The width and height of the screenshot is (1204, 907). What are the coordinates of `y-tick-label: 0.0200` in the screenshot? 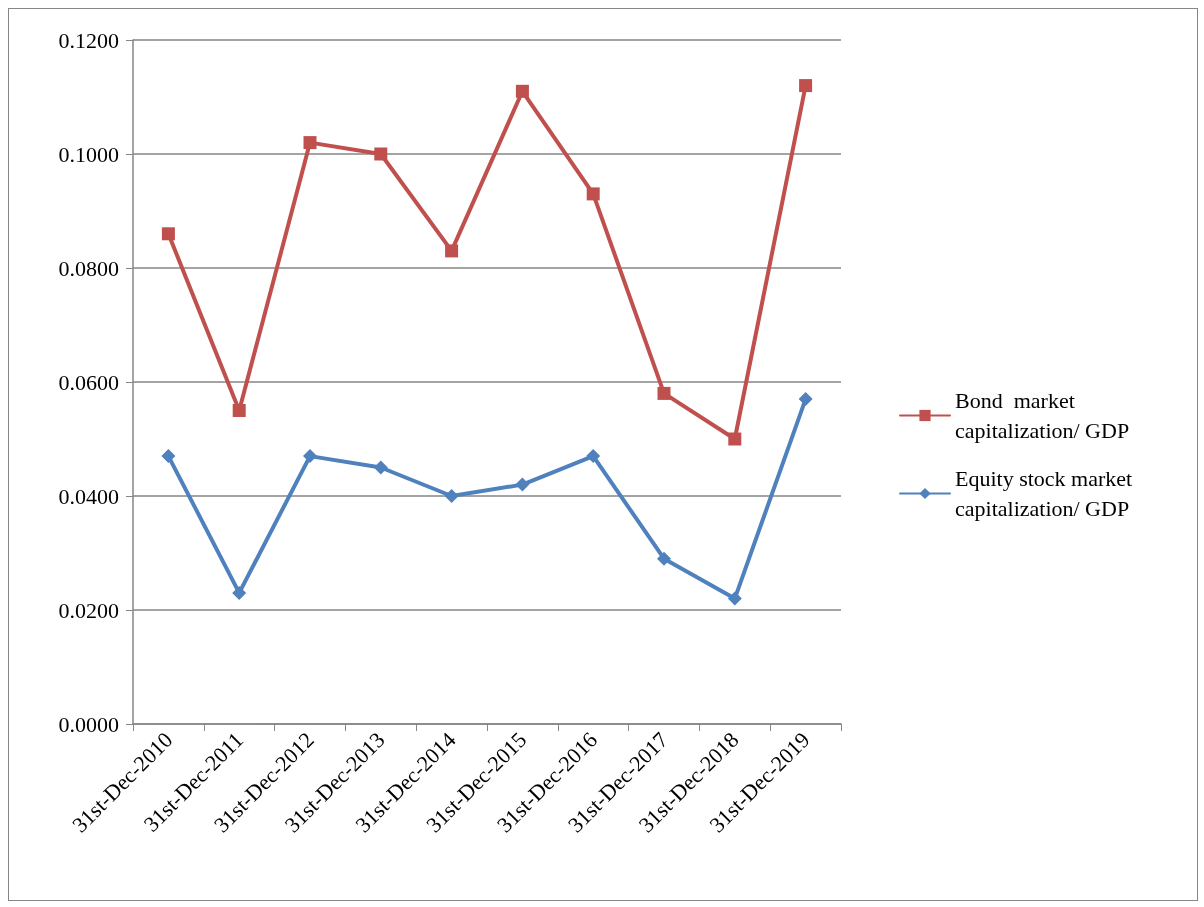 It's located at (88, 610).